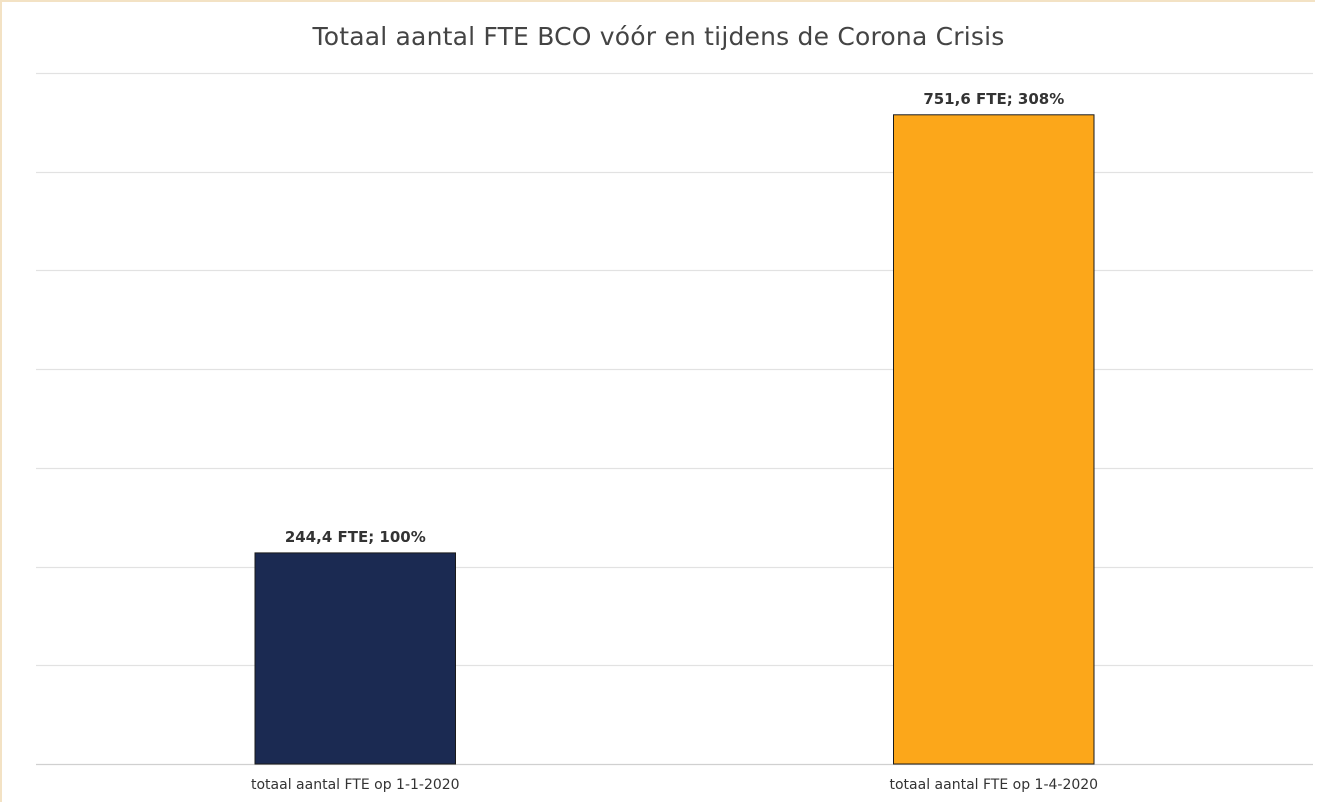 The width and height of the screenshot is (1317, 804). Describe the element at coordinates (355, 537) in the screenshot. I see `data-label-1: 244,4 FTE; 100%` at that location.